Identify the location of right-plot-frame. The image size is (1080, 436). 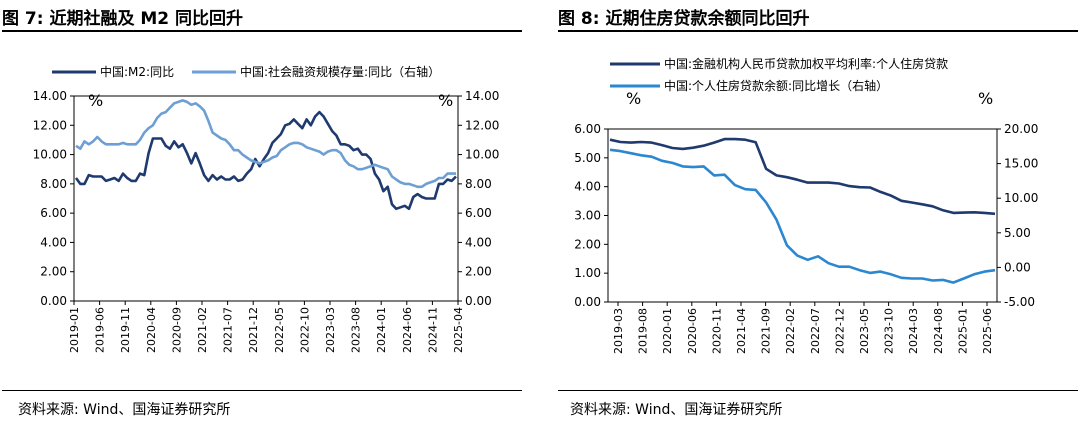
(802, 215).